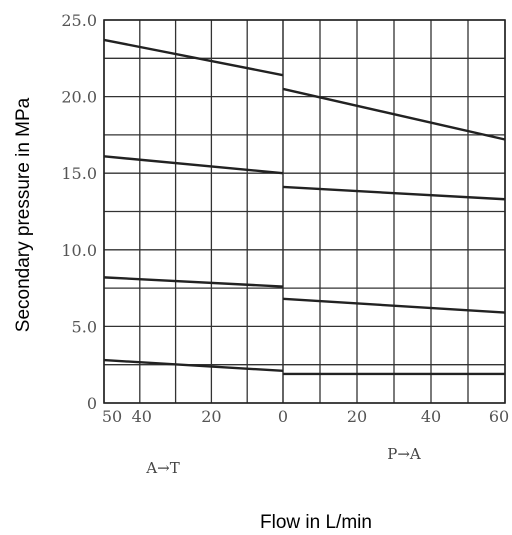 Image resolution: width=512 pixels, height=535 pixels. Describe the element at coordinates (79, 173) in the screenshot. I see `y-tick-label: 15.0` at that location.